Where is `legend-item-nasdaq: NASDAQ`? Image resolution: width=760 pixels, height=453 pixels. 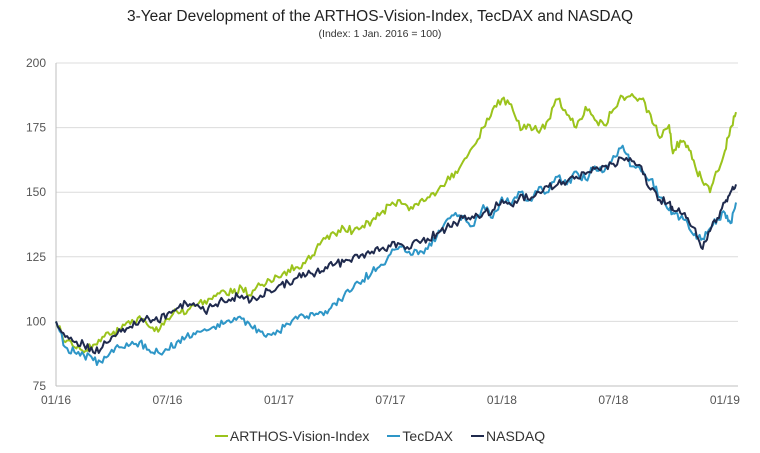
legend-item-nasdaq: NASDAQ is located at coordinates (508, 436).